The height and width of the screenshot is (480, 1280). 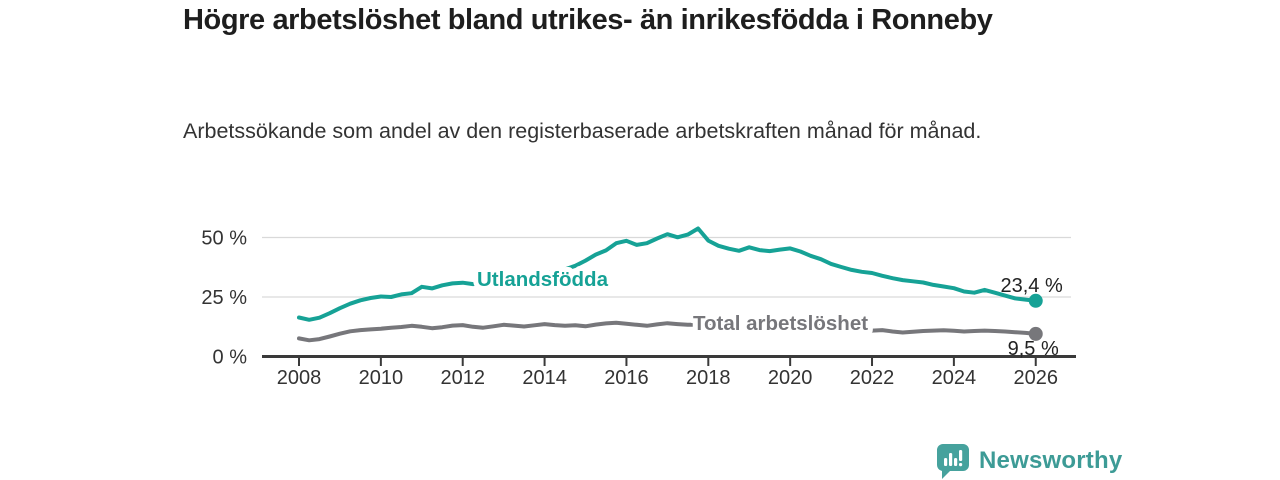 I want to click on y-tick-label: 0 %, so click(x=230, y=358).